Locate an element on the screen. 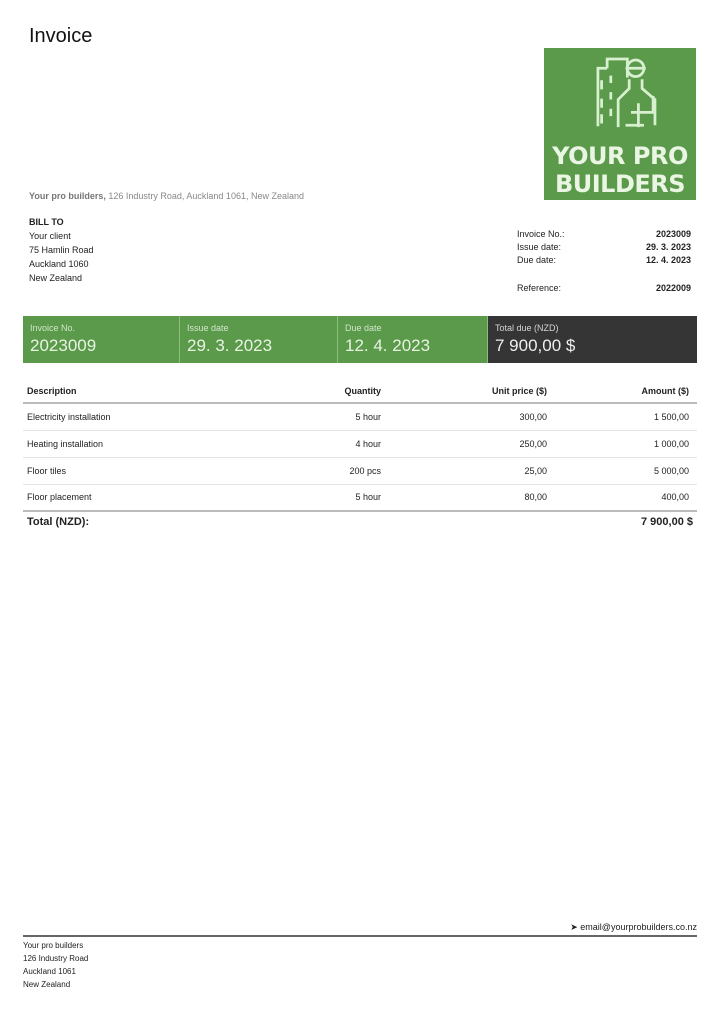 The width and height of the screenshot is (720, 1018). header-unit-price: Unit price ($) is located at coordinates (519, 390).